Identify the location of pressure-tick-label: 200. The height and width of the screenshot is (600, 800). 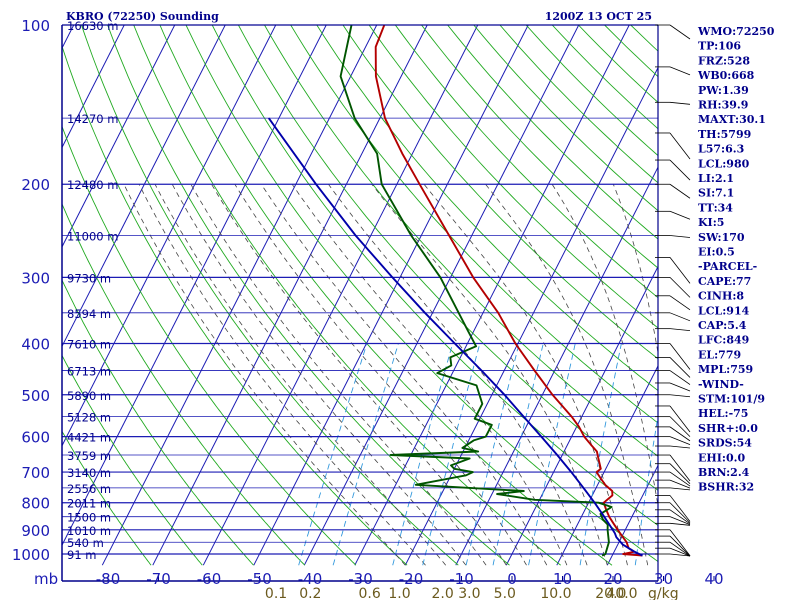
(35, 185).